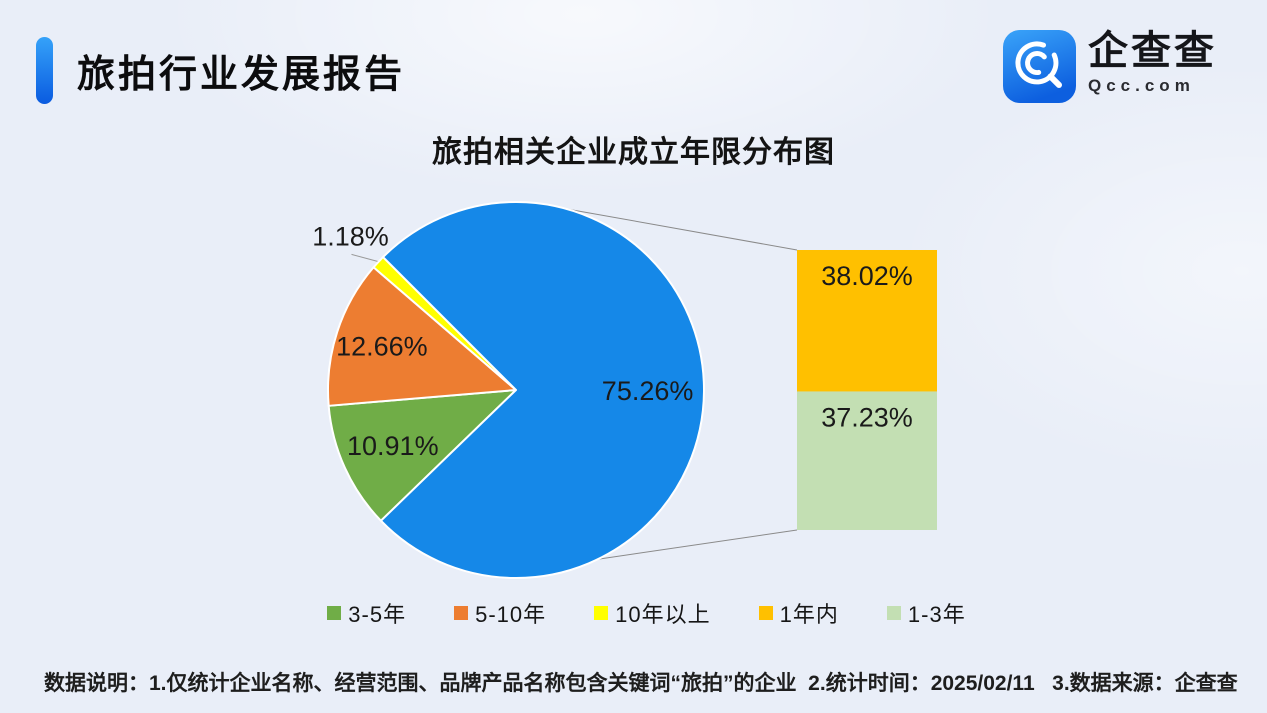 The height and width of the screenshot is (713, 1267). What do you see at coordinates (809, 614) in the screenshot?
I see `legend-label: 1年内` at bounding box center [809, 614].